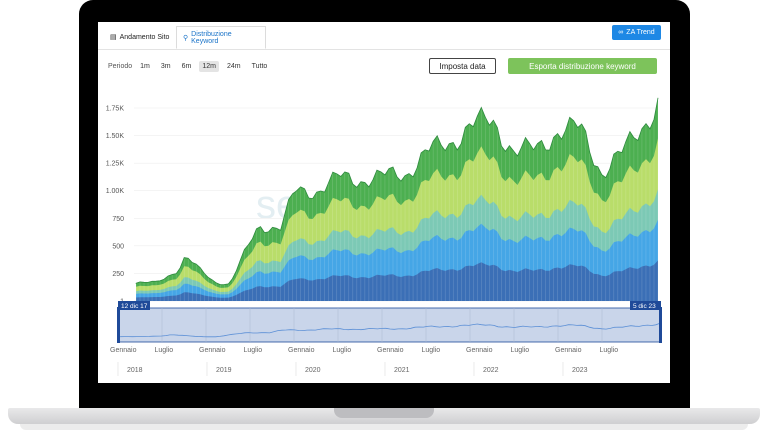 This screenshot has width=768, height=432. What do you see at coordinates (384, 413) in the screenshot?
I see `laptop-notch` at bounding box center [384, 413].